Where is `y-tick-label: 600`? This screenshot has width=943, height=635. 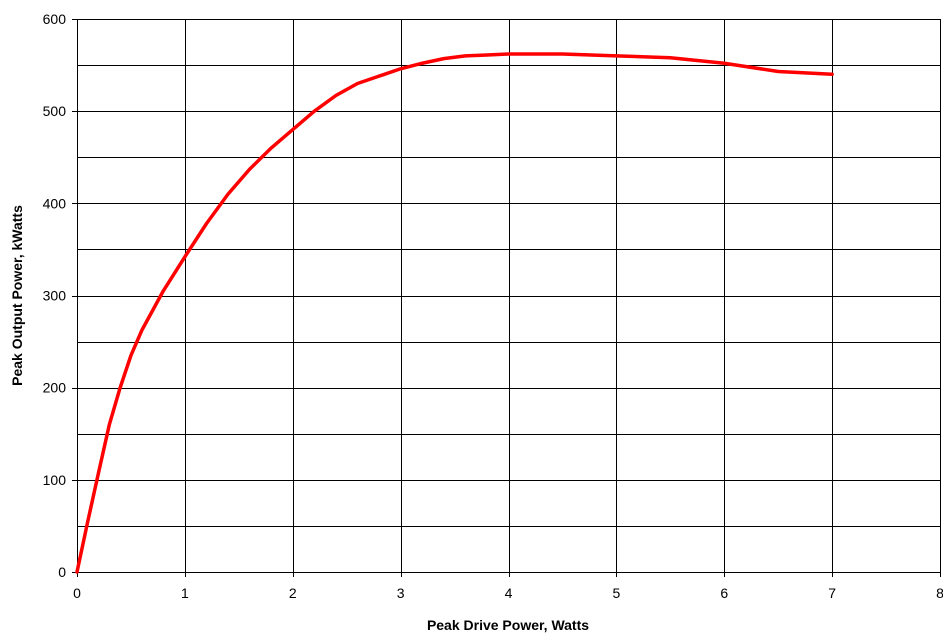
y-tick-label: 600 is located at coordinates (55, 19).